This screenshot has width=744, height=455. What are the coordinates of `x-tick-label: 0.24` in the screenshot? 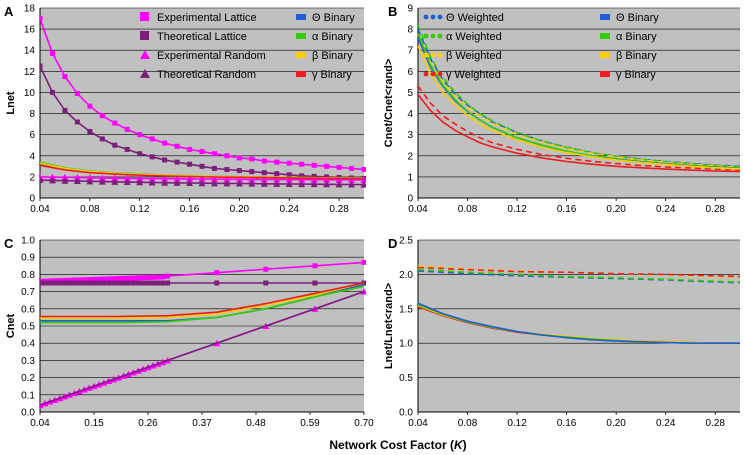 It's located at (666, 423).